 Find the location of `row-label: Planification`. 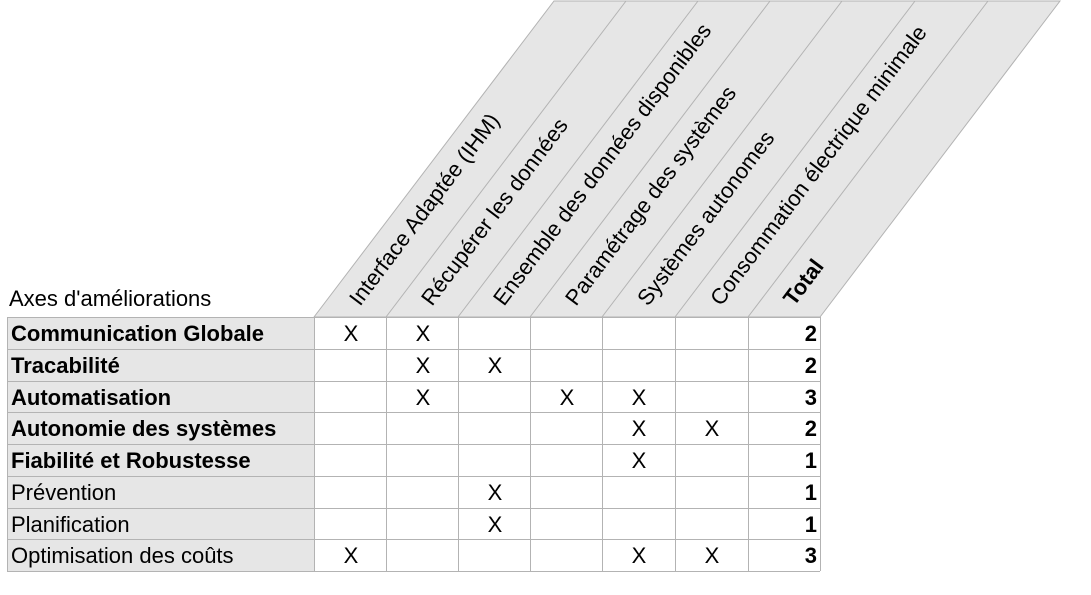

row-label: Planification is located at coordinates (160, 524).